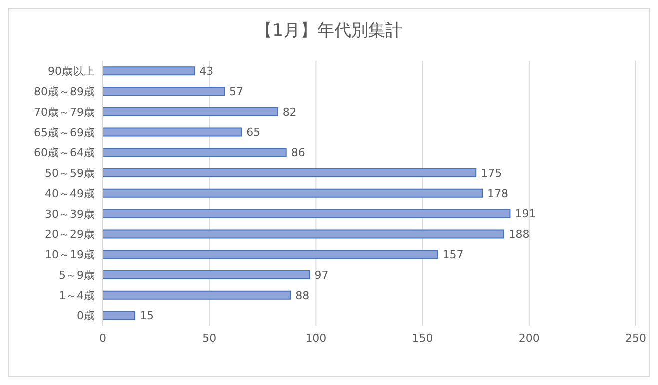 This screenshot has width=658, height=385. What do you see at coordinates (329, 31) in the screenshot?
I see `chart-title: 【1月】年代別集計` at bounding box center [329, 31].